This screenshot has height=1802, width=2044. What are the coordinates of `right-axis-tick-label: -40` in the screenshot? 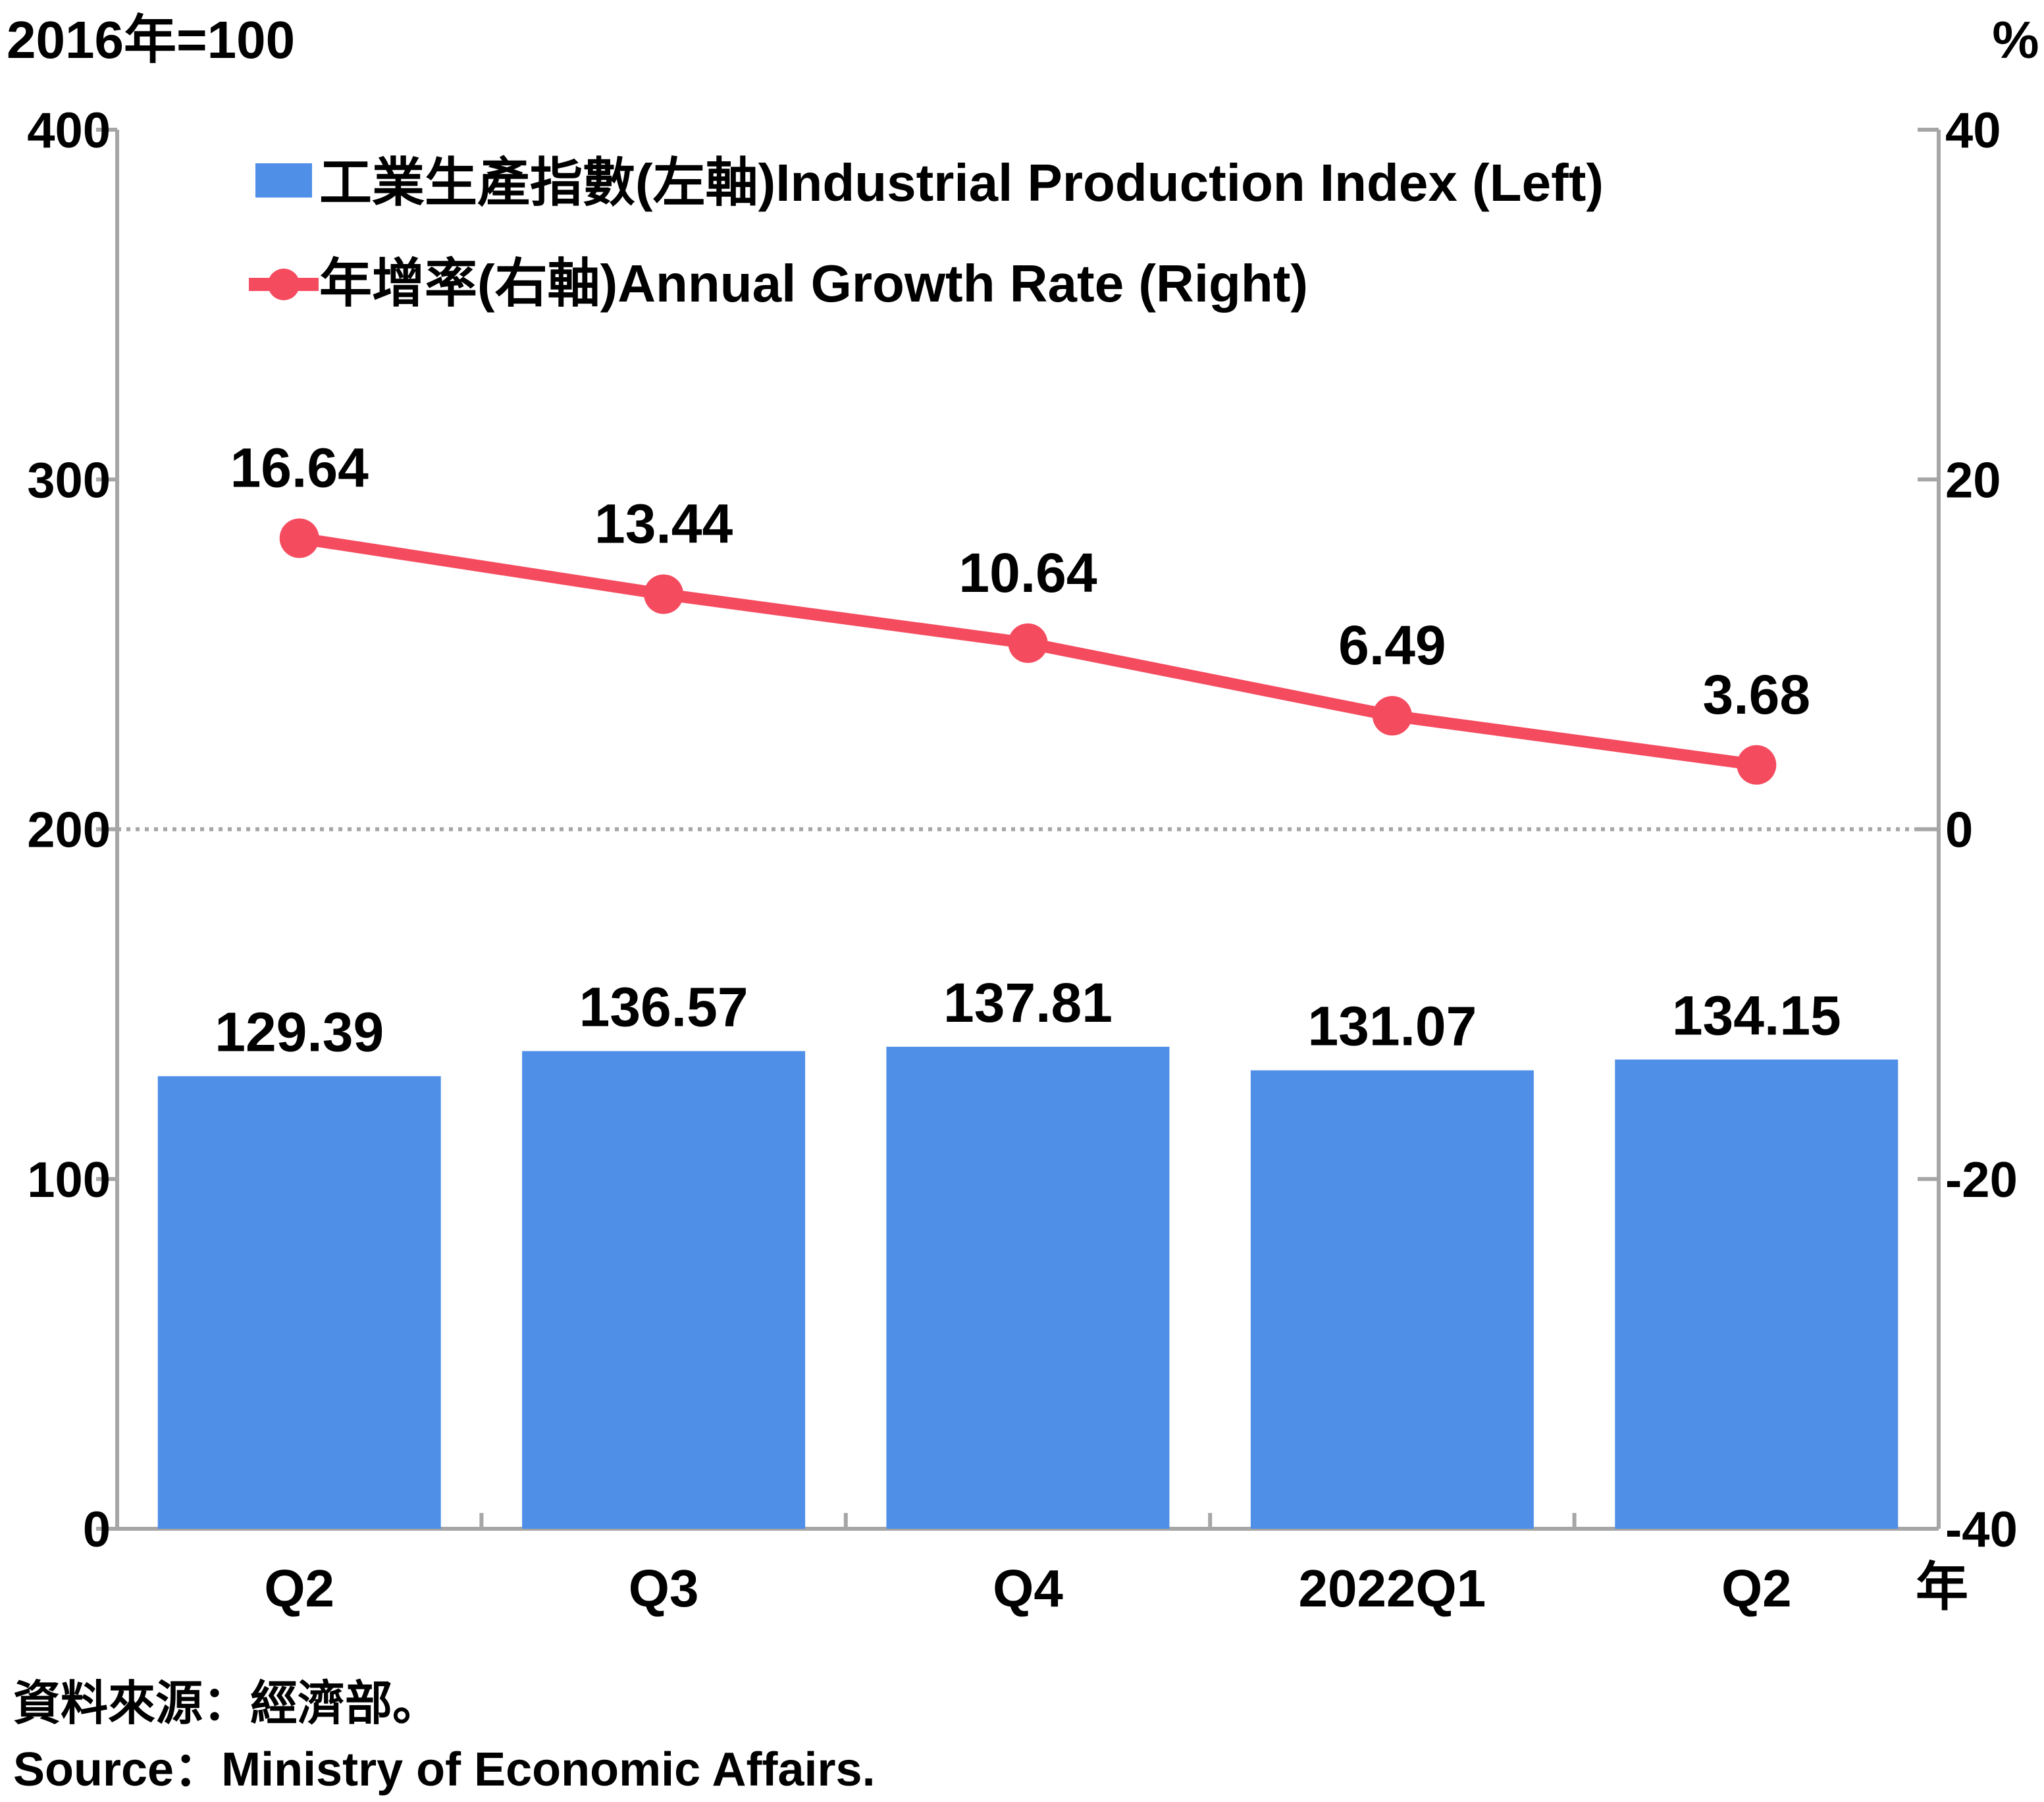 It's located at (1981, 1530).